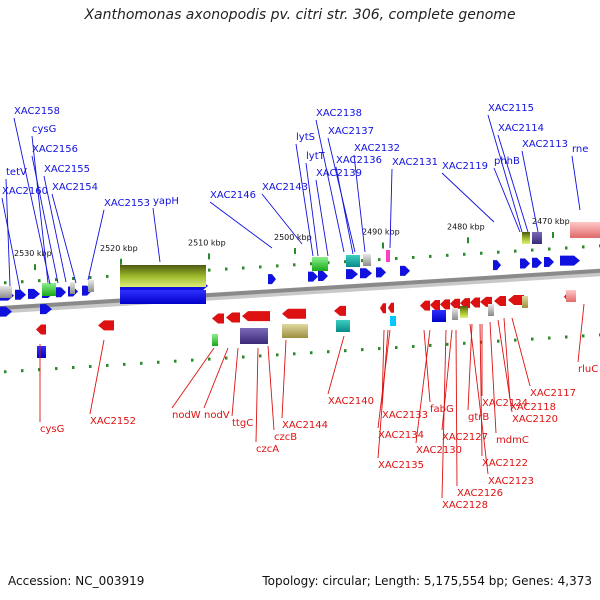  What do you see at coordinates (339, 113) in the screenshot?
I see `forward-gene-label: XAC2138` at bounding box center [339, 113].